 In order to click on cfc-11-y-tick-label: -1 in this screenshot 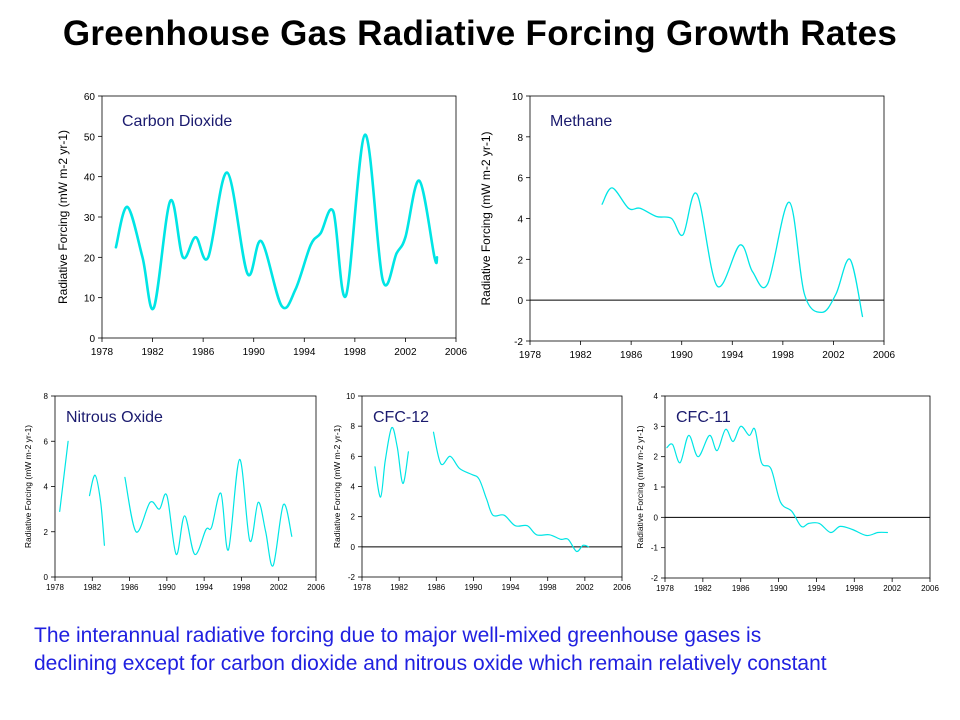, I will do `click(655, 548)`.